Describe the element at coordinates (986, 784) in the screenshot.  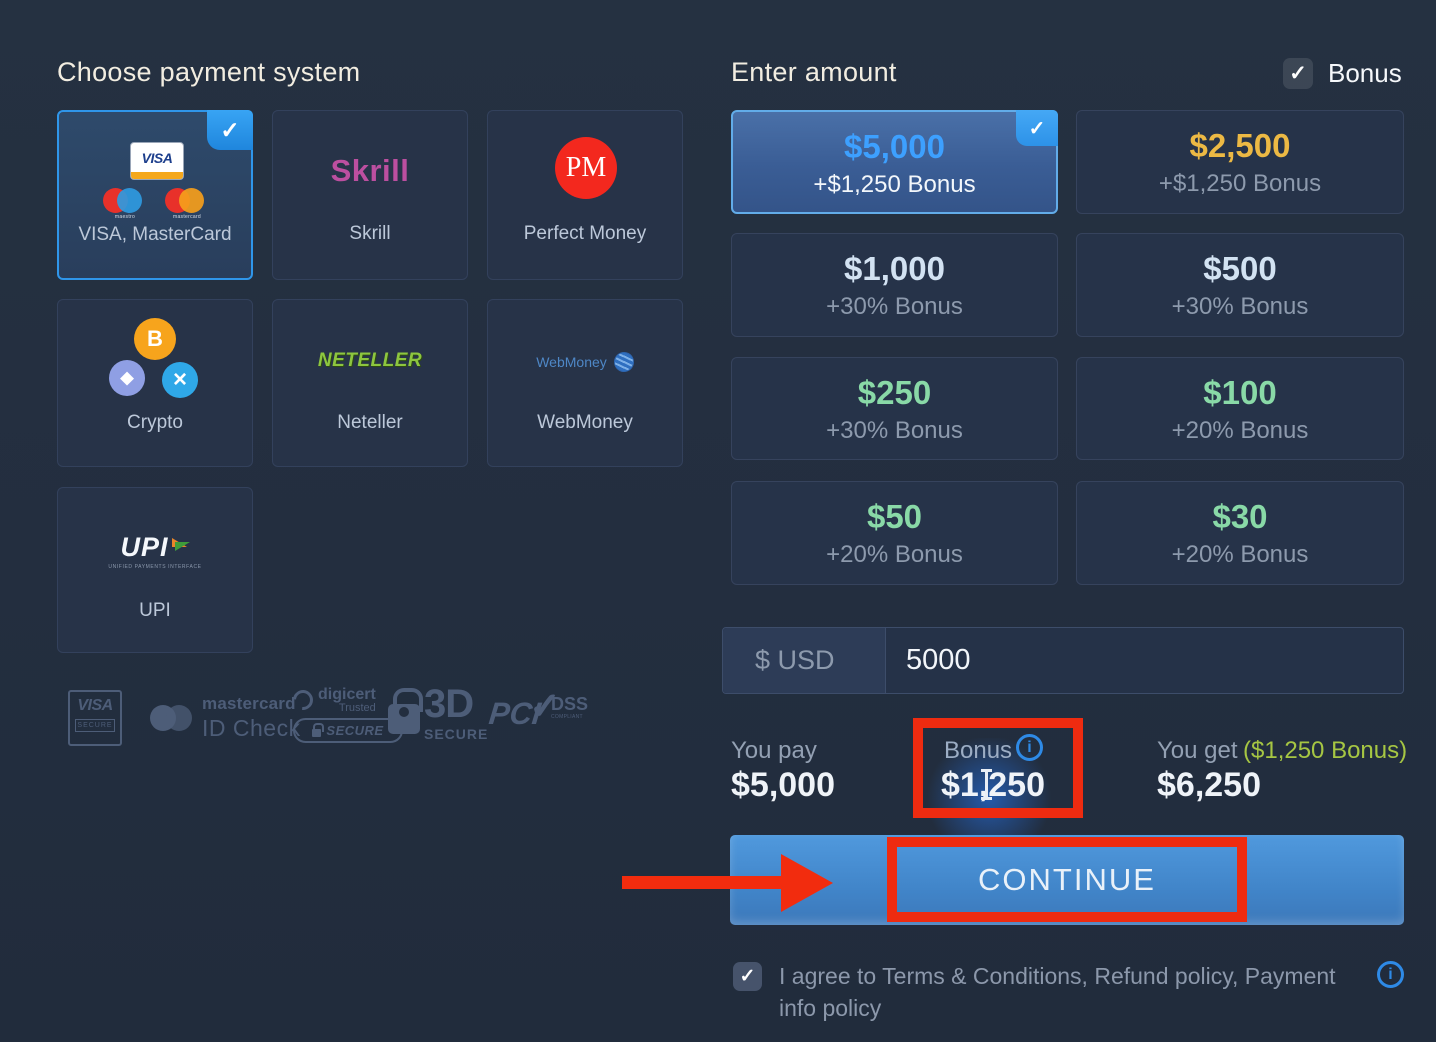
I see `text-cursor-icon` at that location.